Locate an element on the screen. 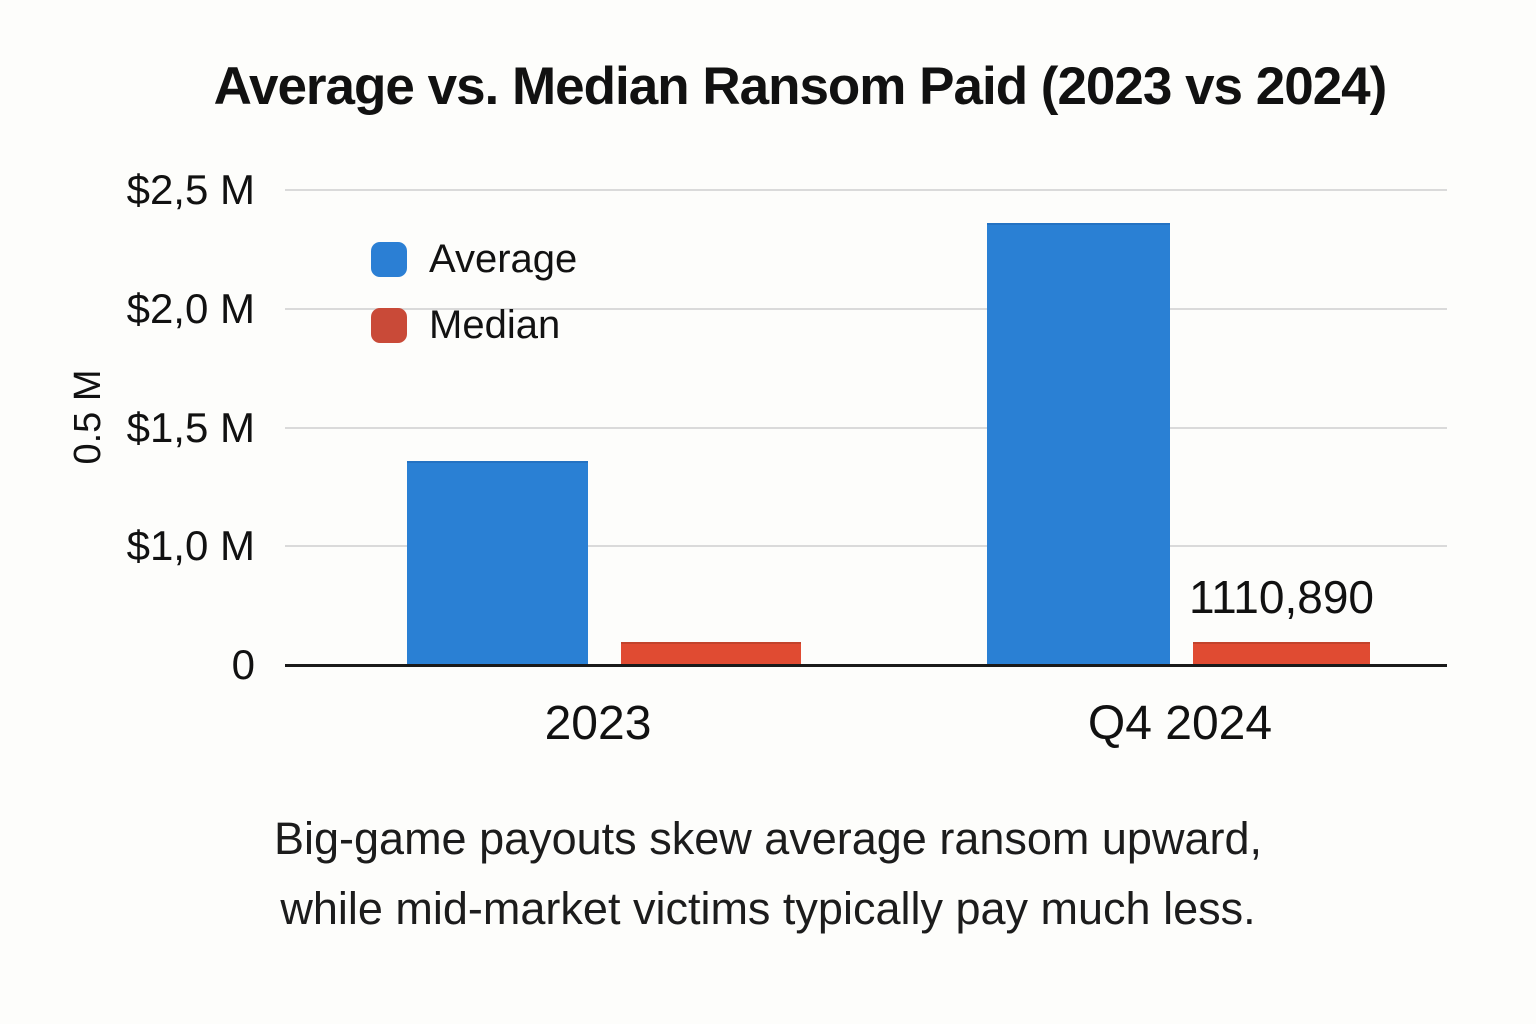 This screenshot has width=1536, height=1024. bar-median-q4-2024 is located at coordinates (1281, 653).